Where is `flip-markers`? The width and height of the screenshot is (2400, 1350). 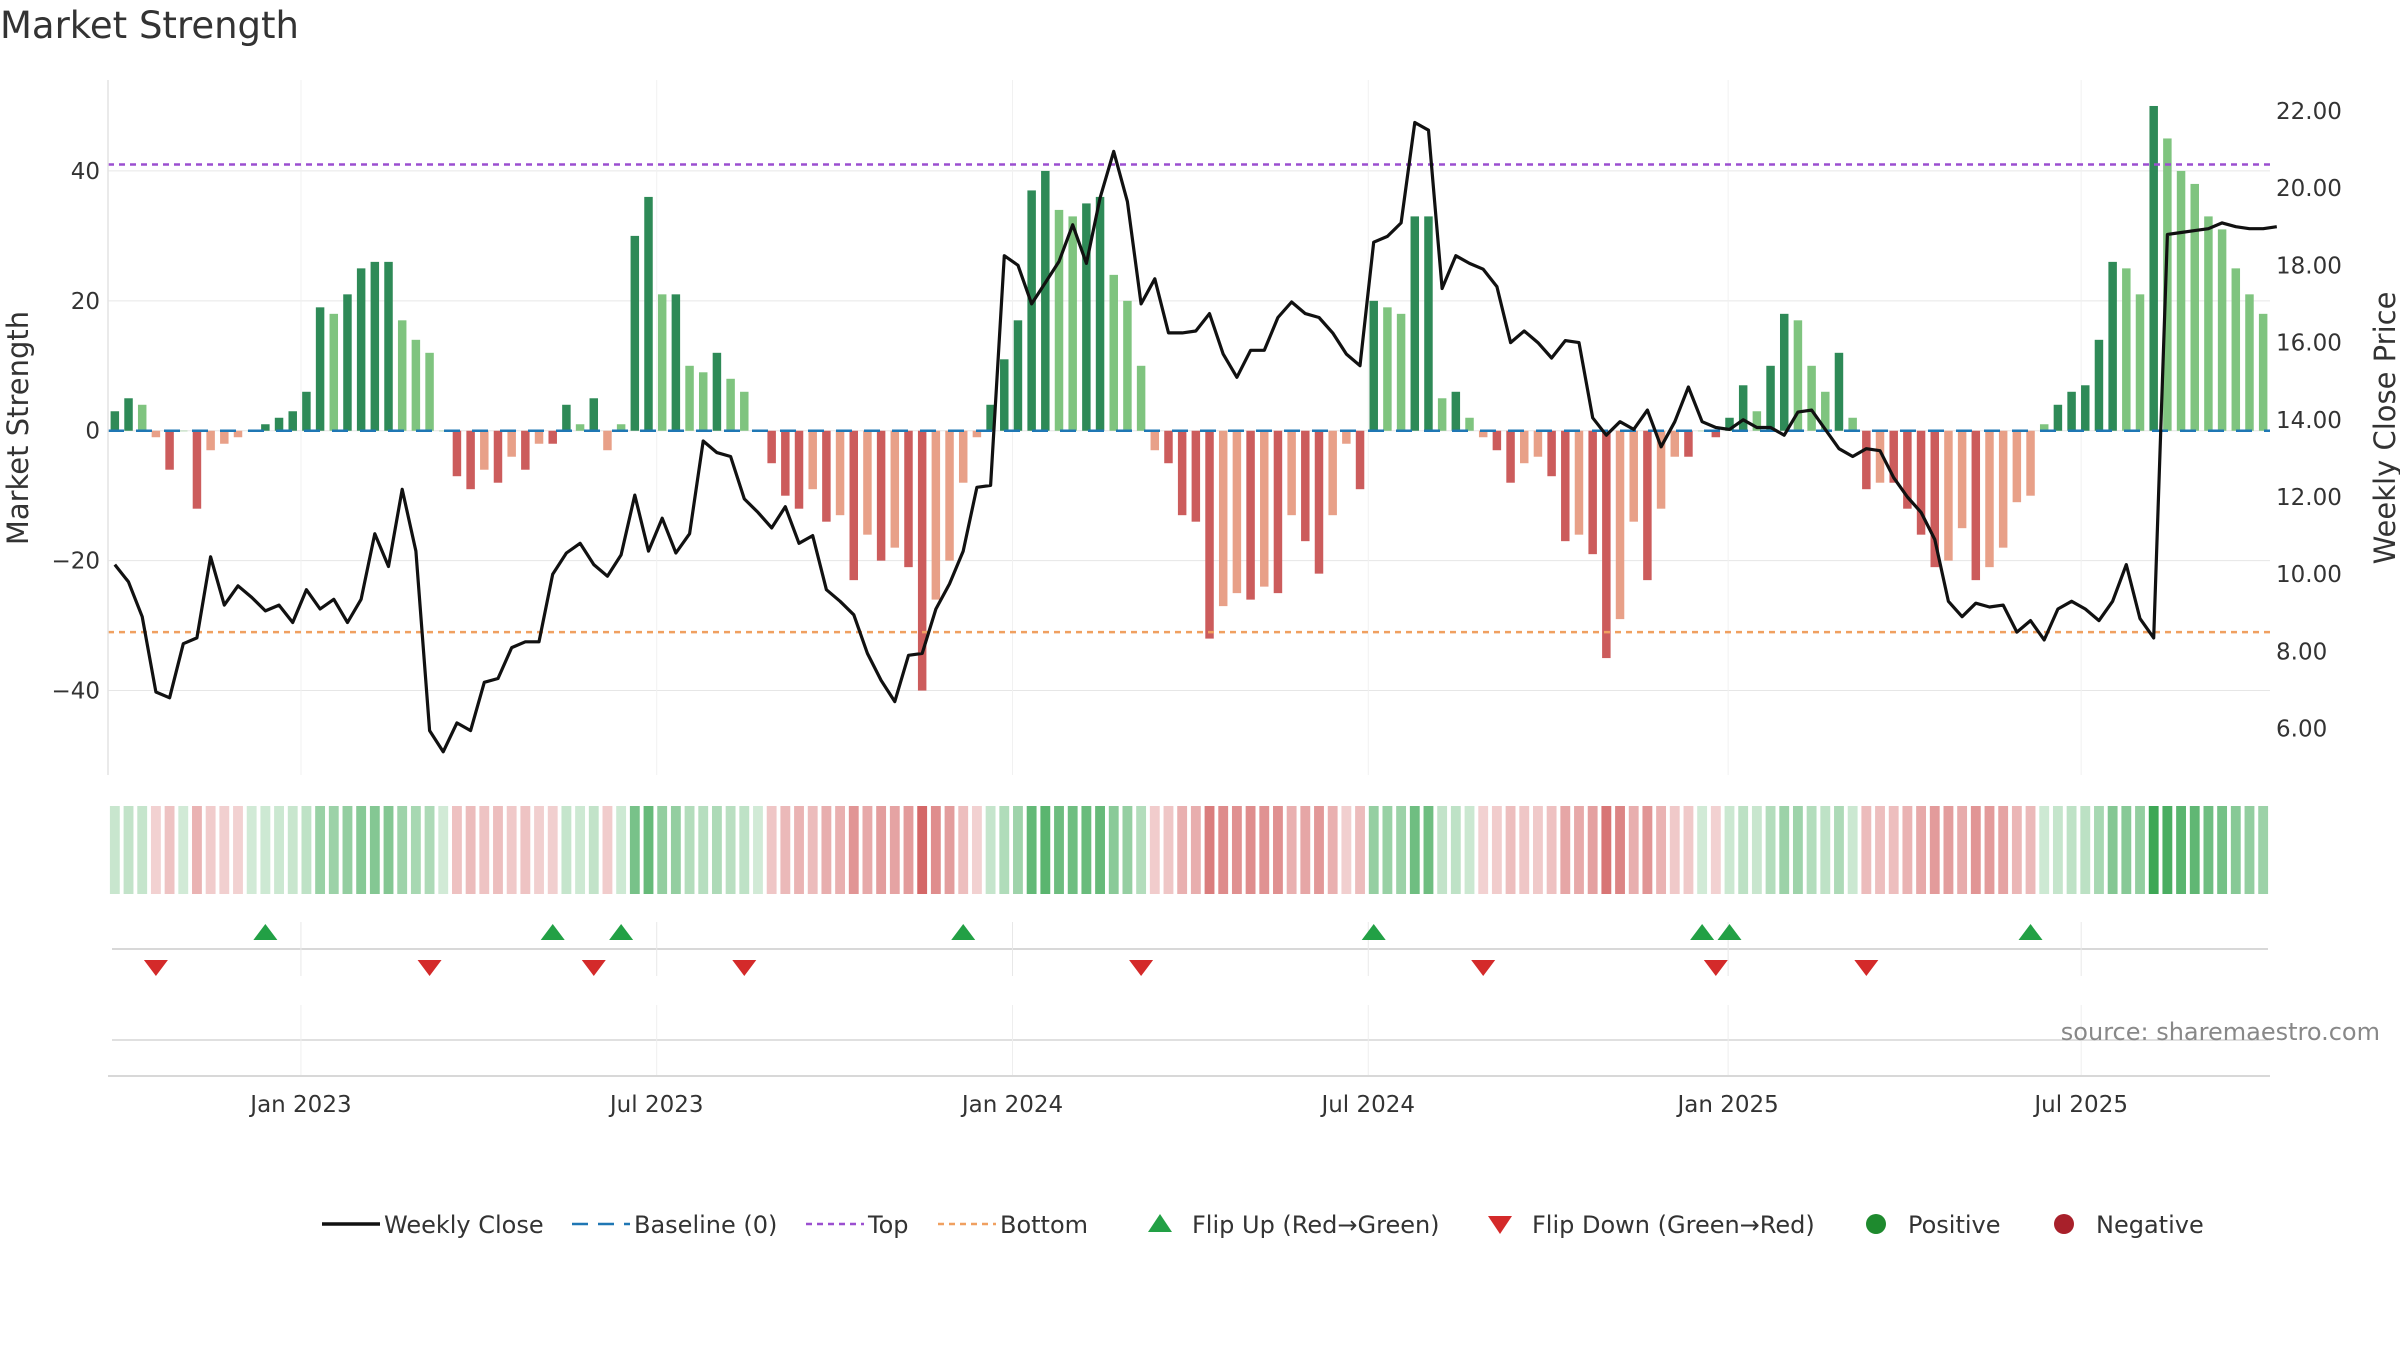 flip-markers is located at coordinates (1190, 998).